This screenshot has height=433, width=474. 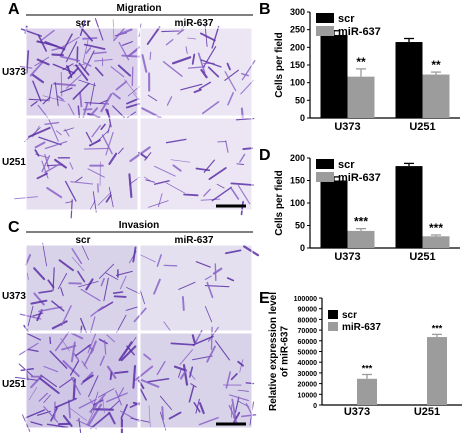 I want to click on migration-title: Migration, so click(x=139, y=8).